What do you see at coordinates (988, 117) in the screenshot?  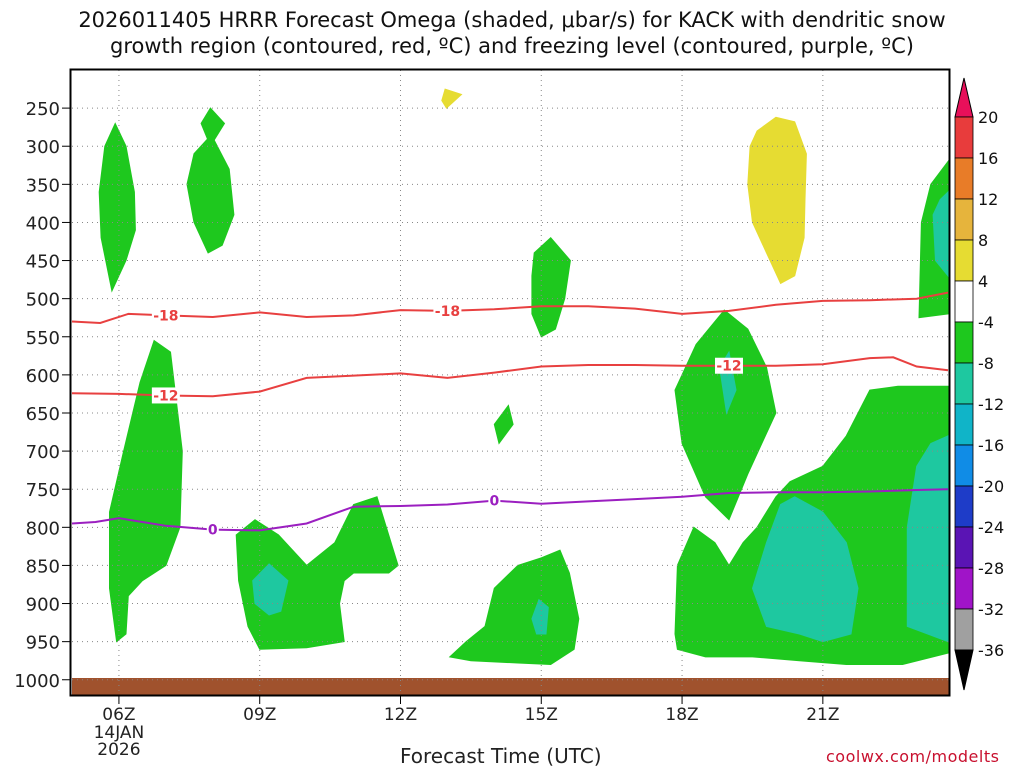 I see `colorbar-label-20: 20` at bounding box center [988, 117].